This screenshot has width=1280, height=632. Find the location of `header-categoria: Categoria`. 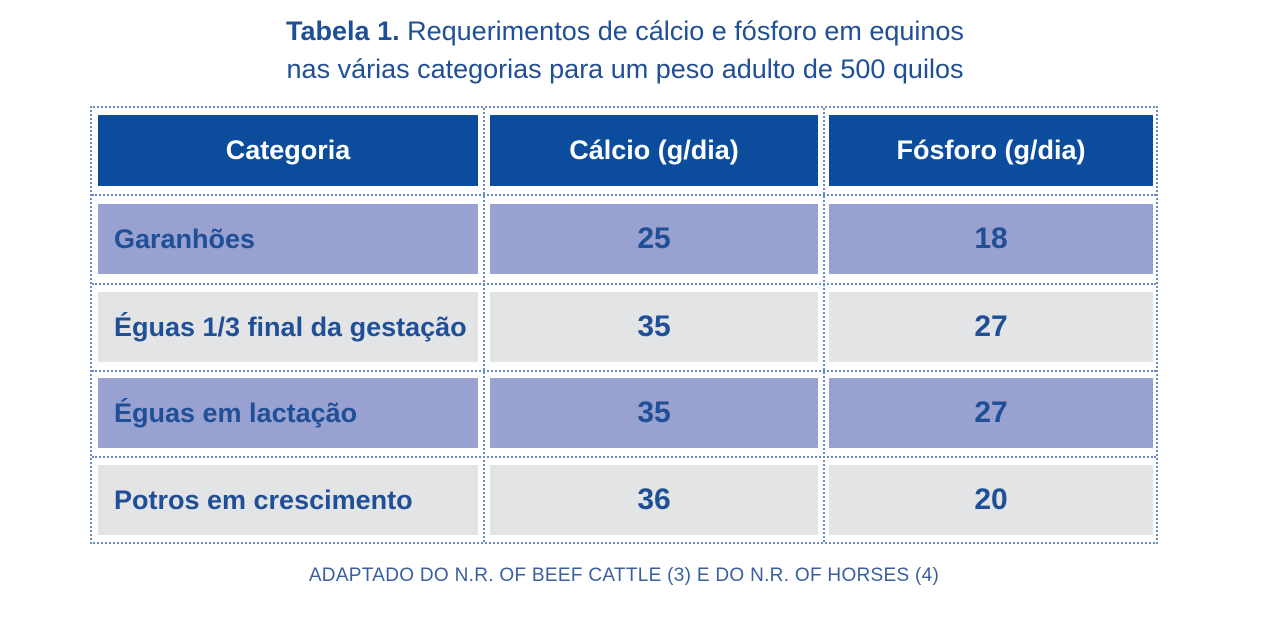

header-categoria: Categoria is located at coordinates (288, 150).